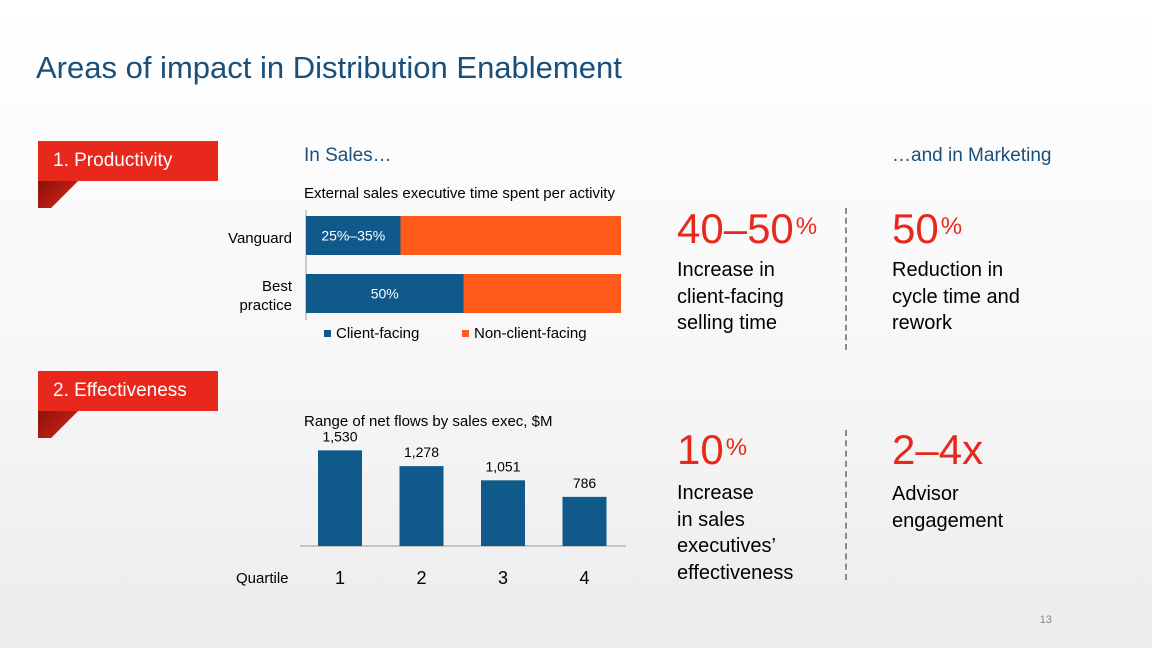 This screenshot has height=648, width=1152. Describe the element at coordinates (421, 578) in the screenshot. I see `x-tick-label: 2` at that location.